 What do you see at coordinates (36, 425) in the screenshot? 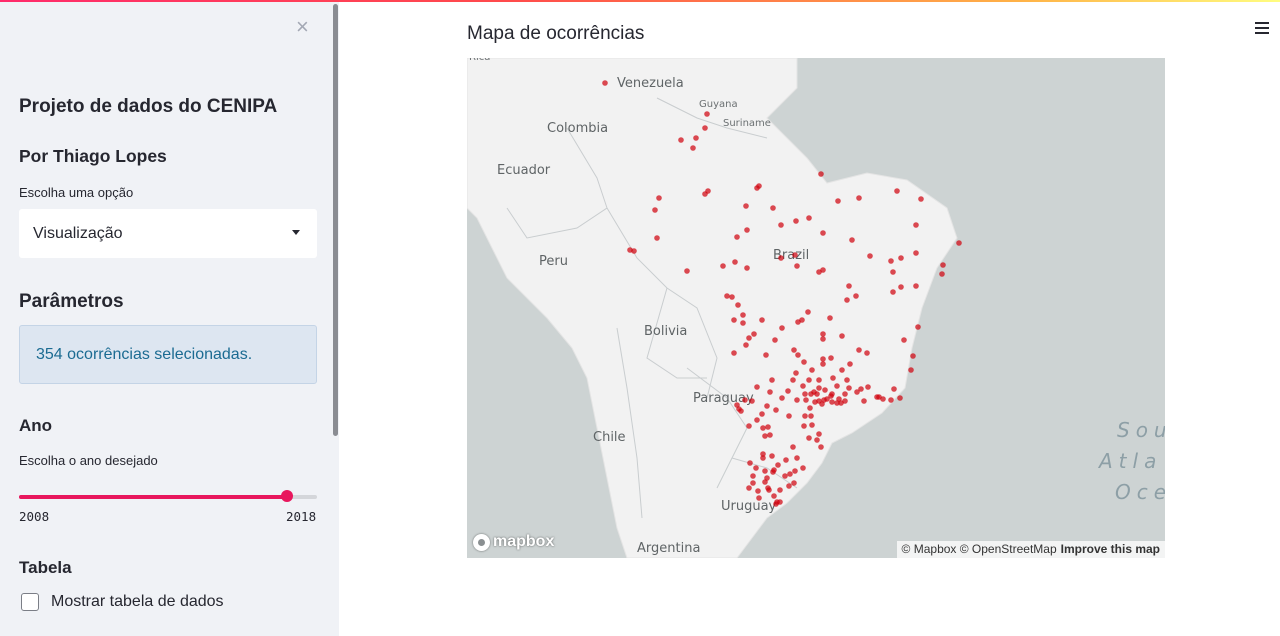
I see `year-heading: Ano` at bounding box center [36, 425].